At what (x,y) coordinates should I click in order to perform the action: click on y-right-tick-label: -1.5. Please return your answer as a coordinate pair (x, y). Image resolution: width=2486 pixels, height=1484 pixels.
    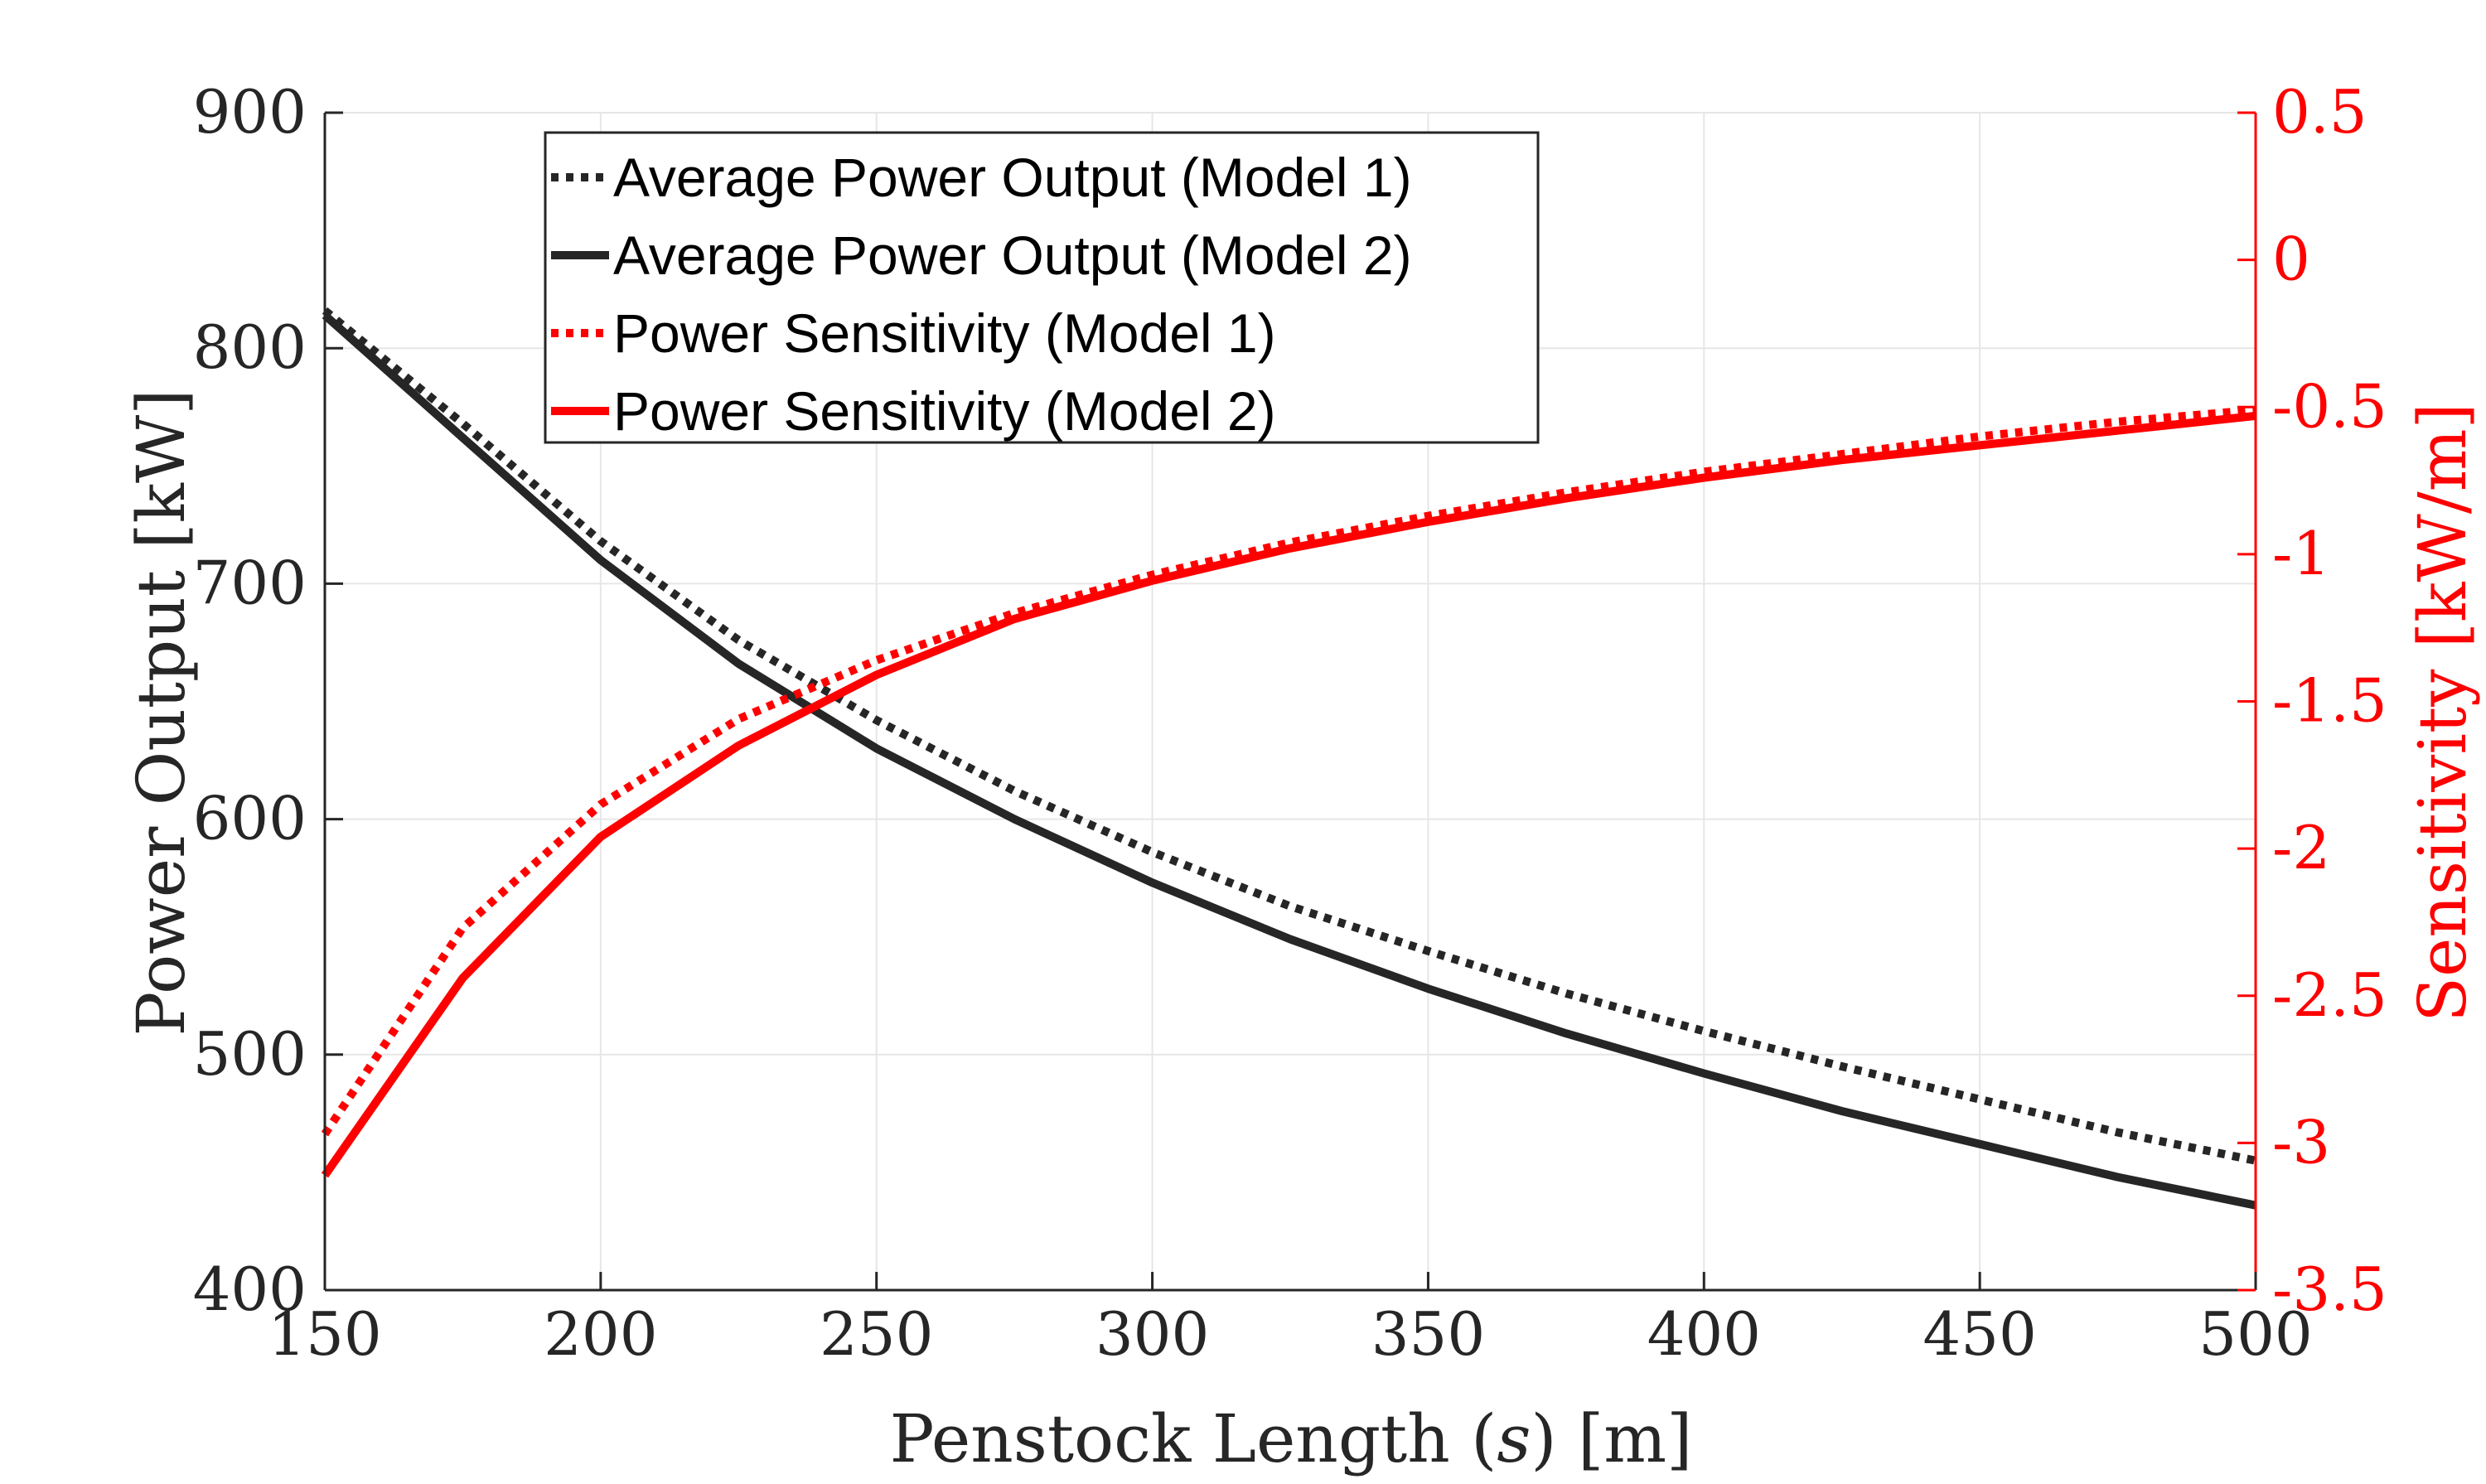
    Looking at the image, I should click on (2330, 701).